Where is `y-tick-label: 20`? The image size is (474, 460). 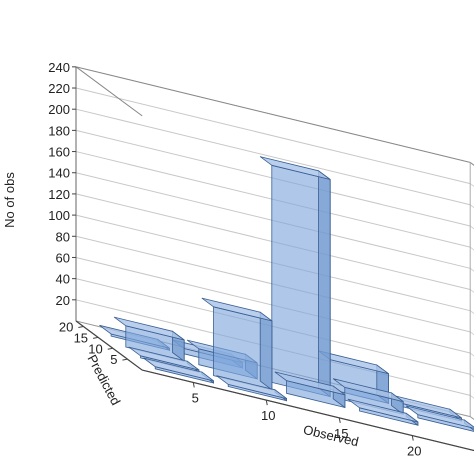
y-tick-label: 20 is located at coordinates (66, 326).